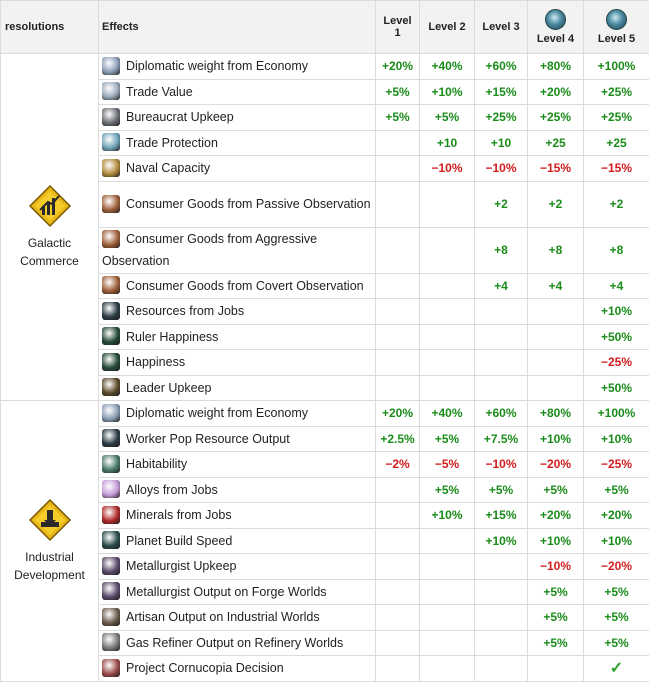  What do you see at coordinates (325, 117) in the screenshot?
I see `table-row: Bureaucrat Upkeep +5% +5% +25% +25% +25%` at bounding box center [325, 117].